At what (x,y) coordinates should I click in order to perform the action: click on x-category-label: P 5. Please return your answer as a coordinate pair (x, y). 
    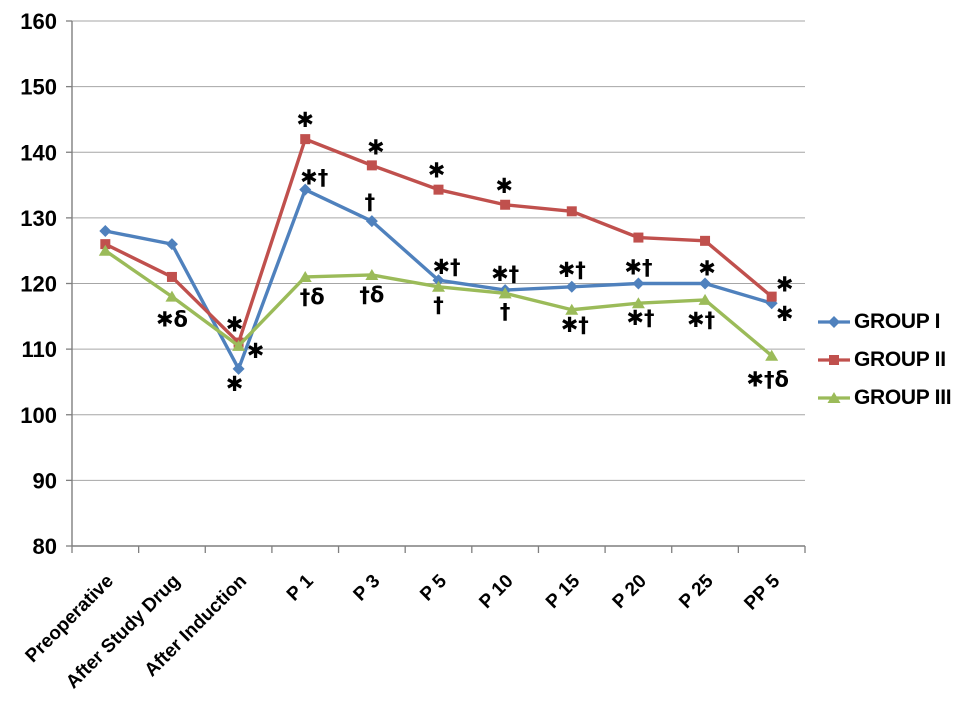
    Looking at the image, I should click on (433, 587).